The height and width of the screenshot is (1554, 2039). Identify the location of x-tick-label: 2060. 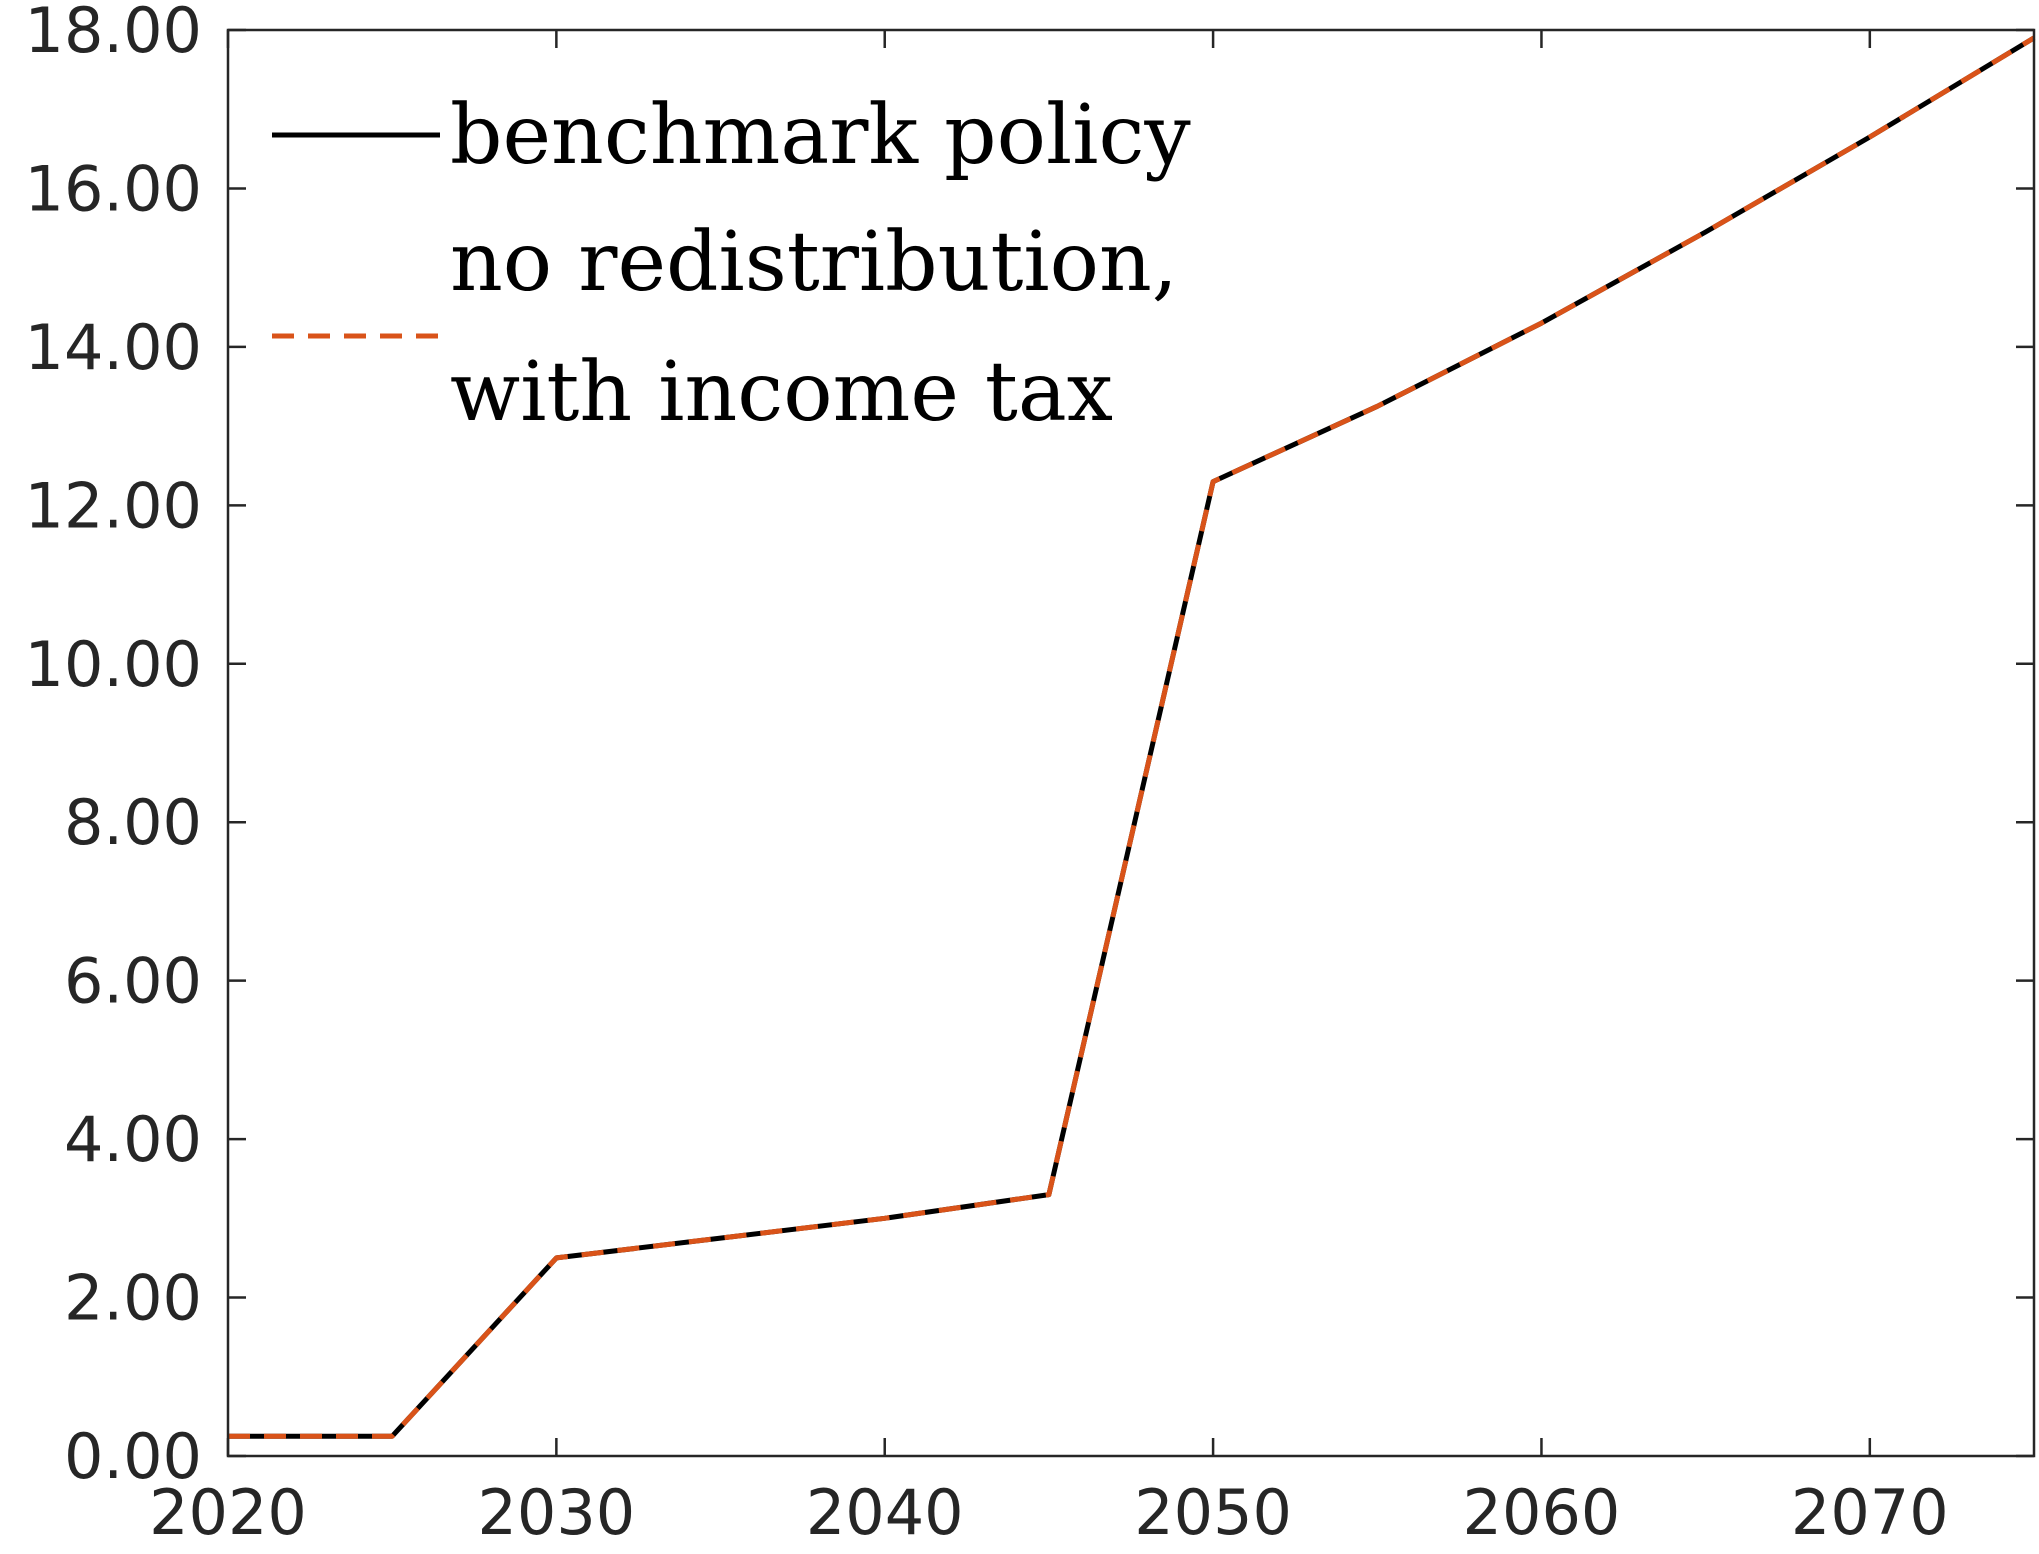
(1542, 1512).